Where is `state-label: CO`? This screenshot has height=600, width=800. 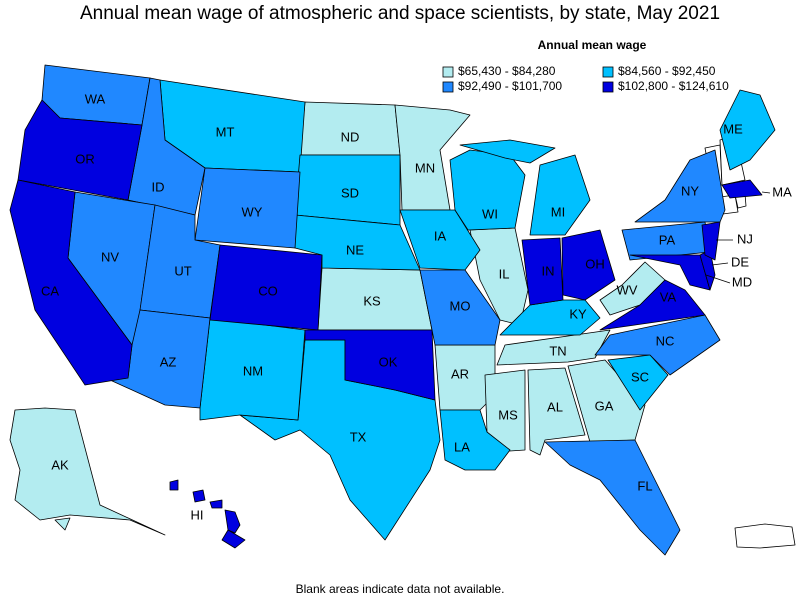
state-label: CO is located at coordinates (268, 290).